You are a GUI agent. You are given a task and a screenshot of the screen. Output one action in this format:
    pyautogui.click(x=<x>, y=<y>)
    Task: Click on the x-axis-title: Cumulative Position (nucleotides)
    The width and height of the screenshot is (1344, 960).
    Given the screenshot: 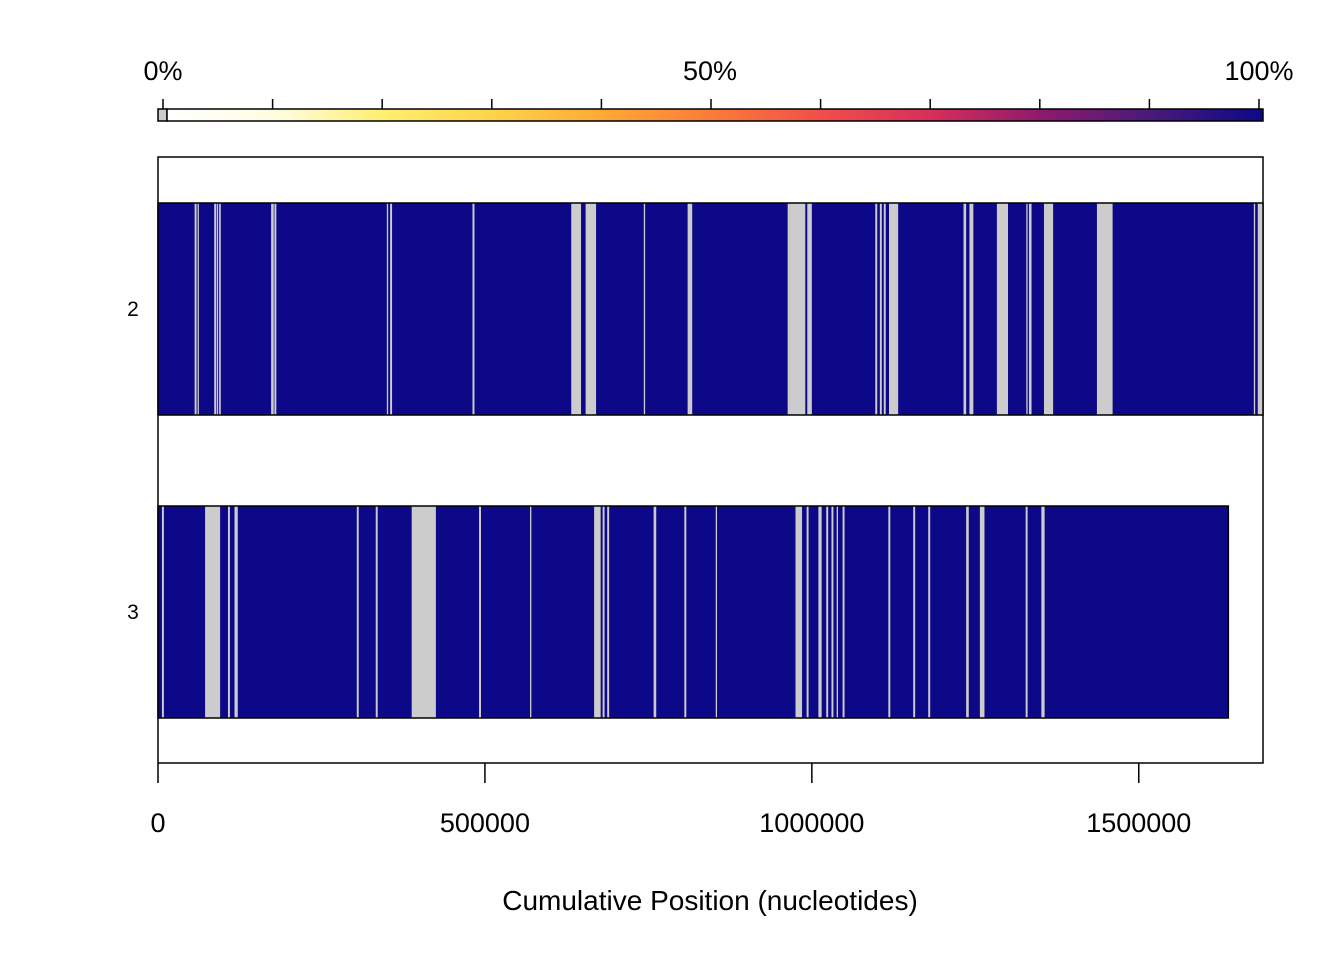 What is the action you would take?
    pyautogui.click(x=710, y=900)
    